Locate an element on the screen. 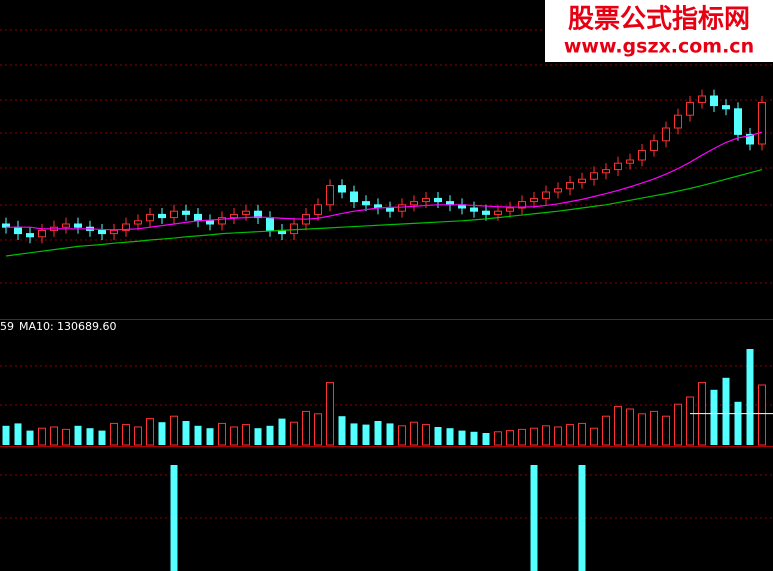 The image size is (773, 571). watermark-url: www.gszx.com.cn is located at coordinates (659, 47).